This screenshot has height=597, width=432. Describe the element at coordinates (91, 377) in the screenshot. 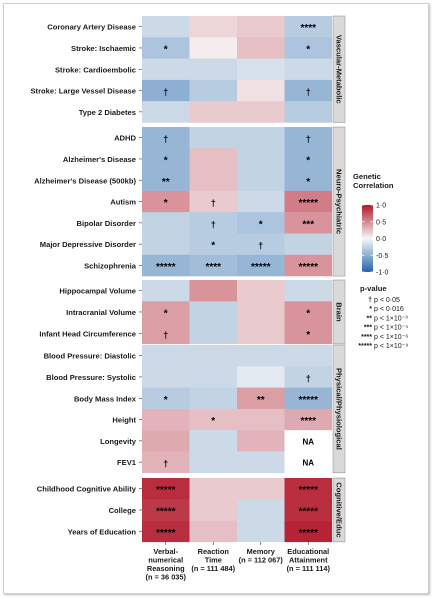

I see `row-label: Blood Pressure: Systolic` at that location.